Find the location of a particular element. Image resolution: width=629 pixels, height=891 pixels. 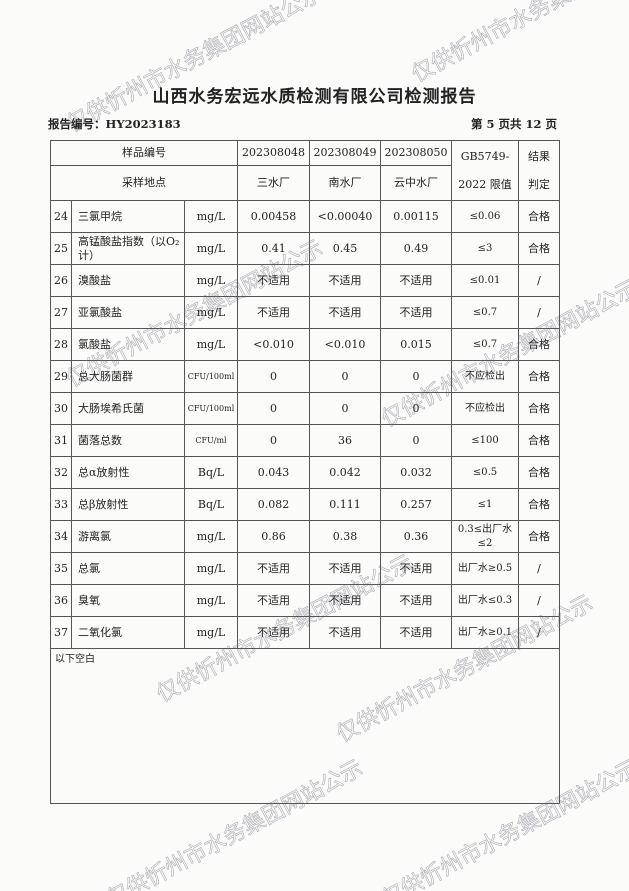

report-title: 山西水务宏远水质检测有限公司检测报告 is located at coordinates (314, 97).